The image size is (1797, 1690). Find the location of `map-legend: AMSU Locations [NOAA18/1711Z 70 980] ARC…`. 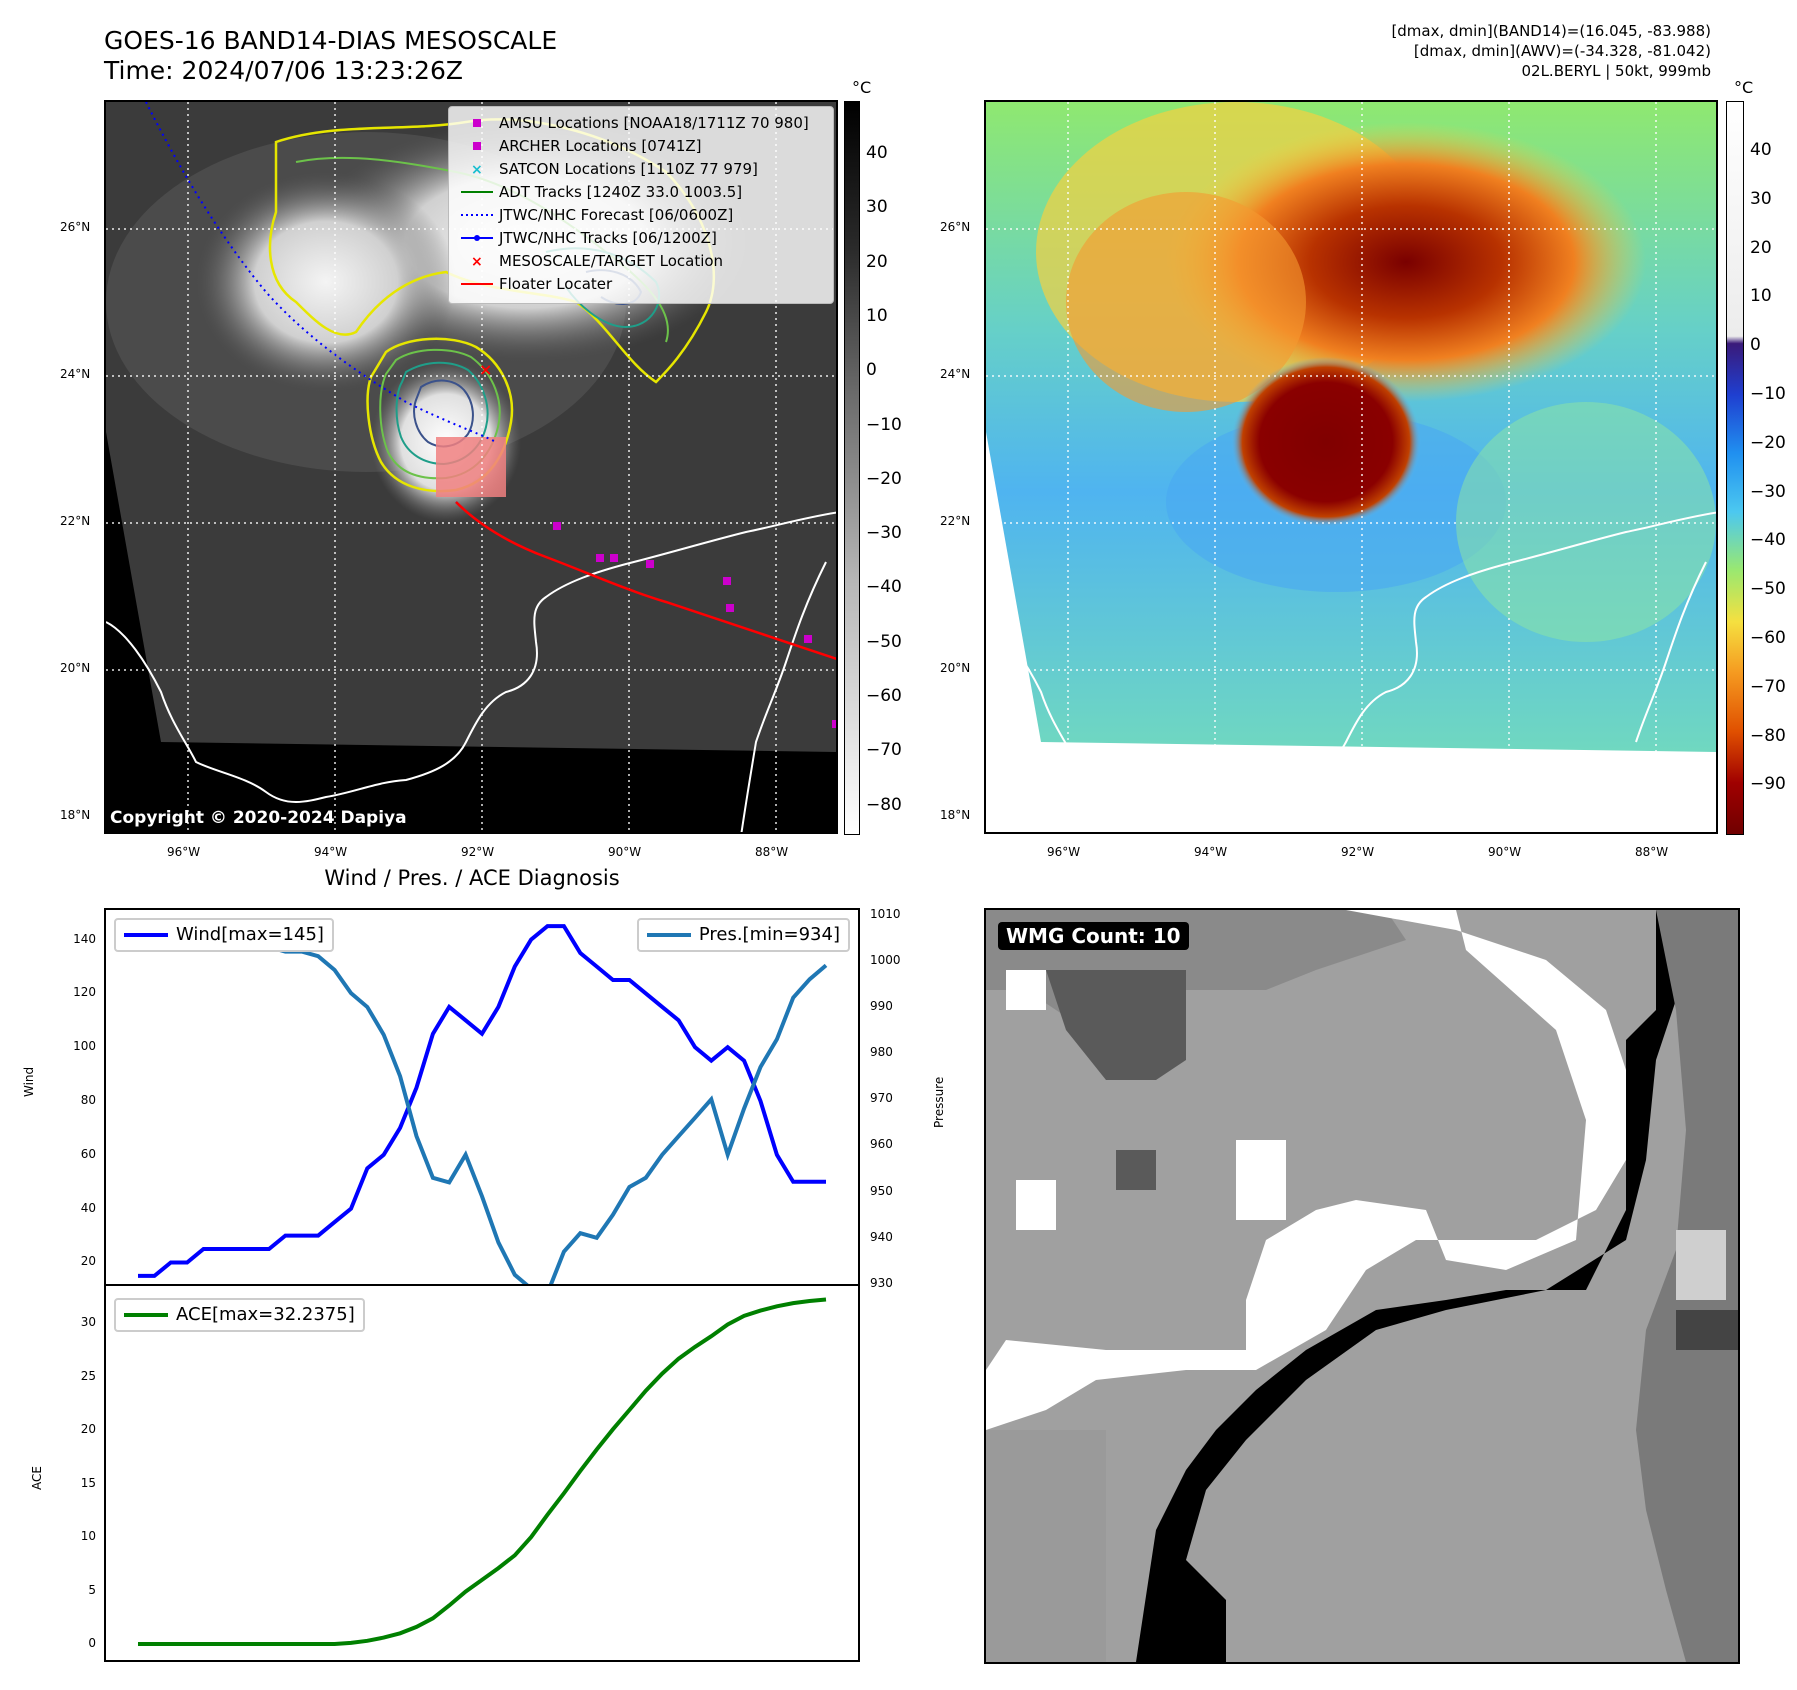

map-legend: AMSU Locations [NOAA18/1711Z 70 980] ARC… is located at coordinates (641, 205).